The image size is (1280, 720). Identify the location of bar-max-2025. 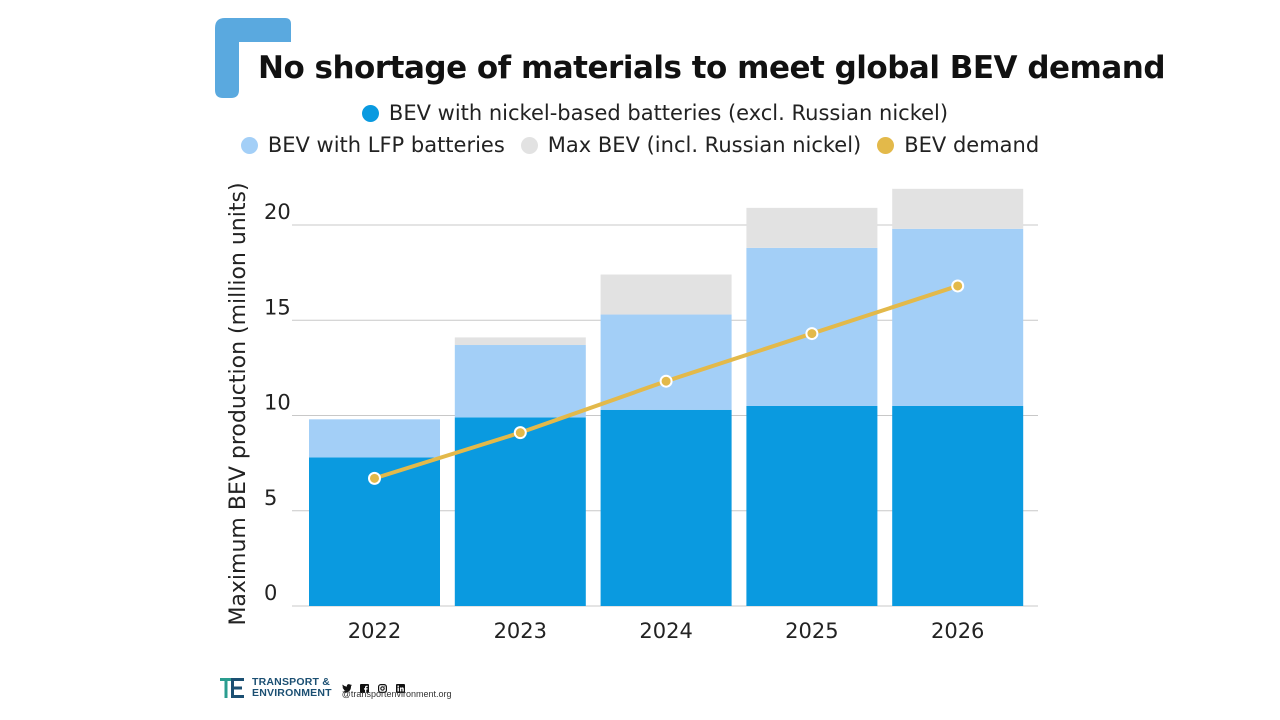
(812, 227).